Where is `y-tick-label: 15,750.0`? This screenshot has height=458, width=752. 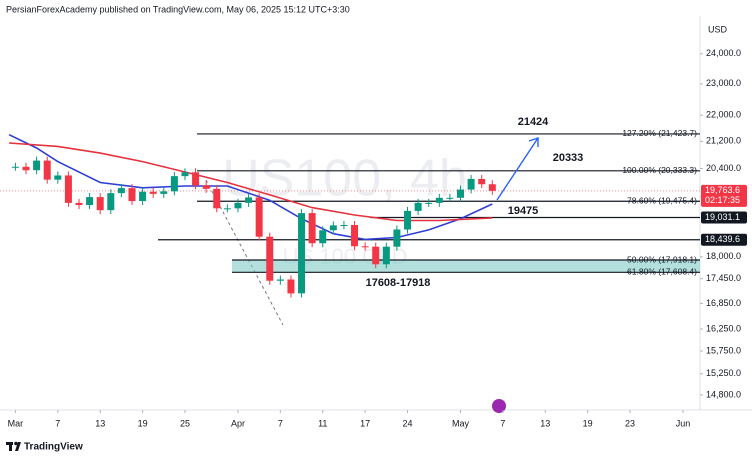 y-tick-label: 15,750.0 is located at coordinates (723, 350).